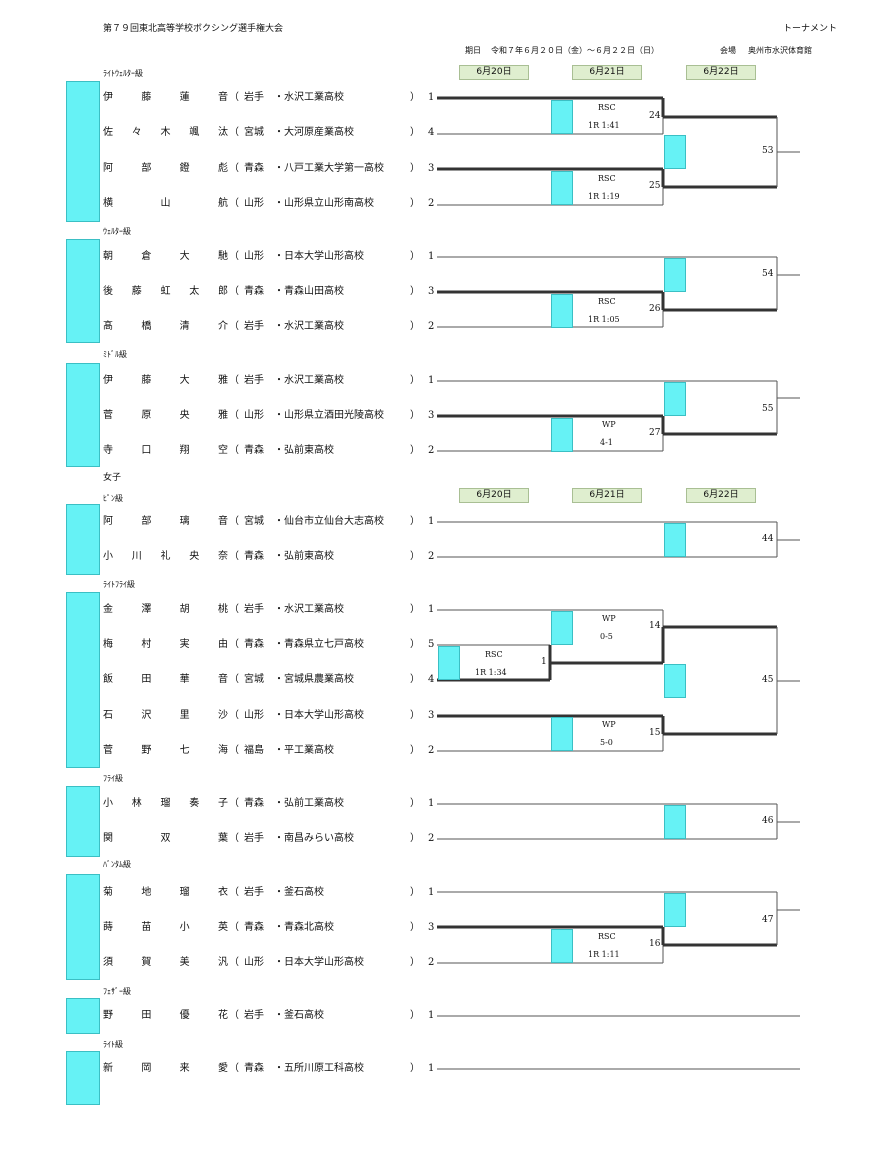 The width and height of the screenshot is (872, 1157). I want to click on player-name-char: 桃, so click(222, 609).